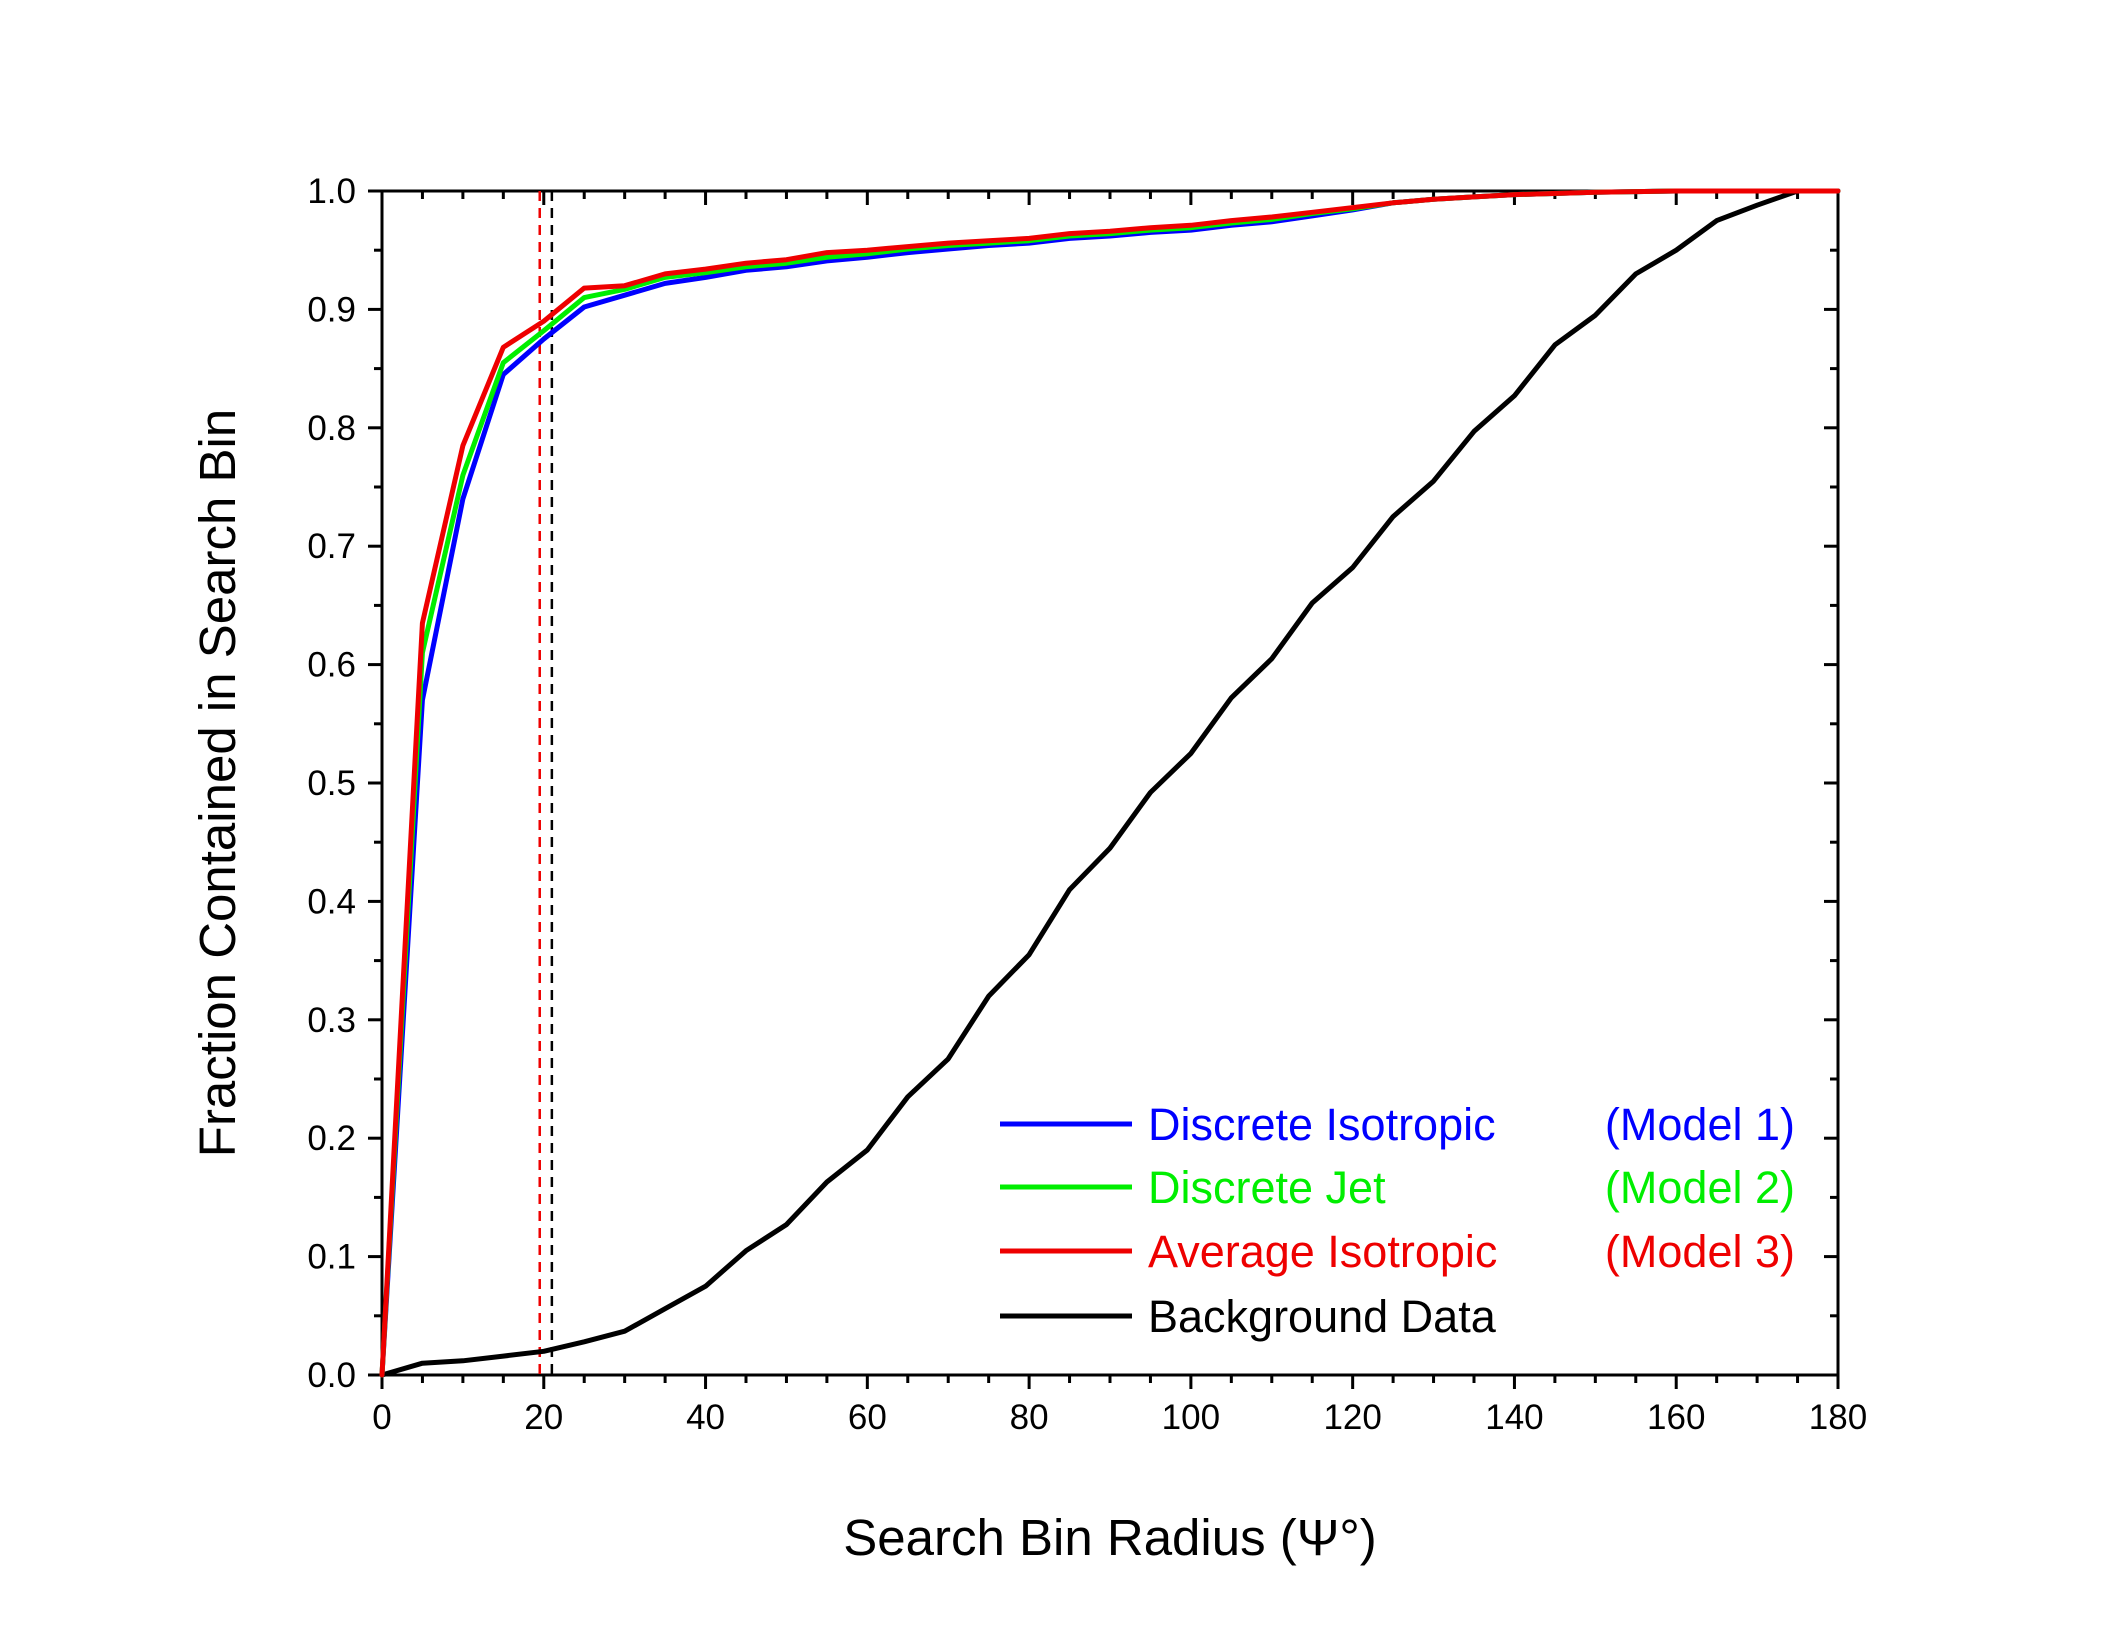 The width and height of the screenshot is (2112, 1631). Describe the element at coordinates (1267, 1187) in the screenshot. I see `legend-label-model-2: Discrete Jet` at that location.